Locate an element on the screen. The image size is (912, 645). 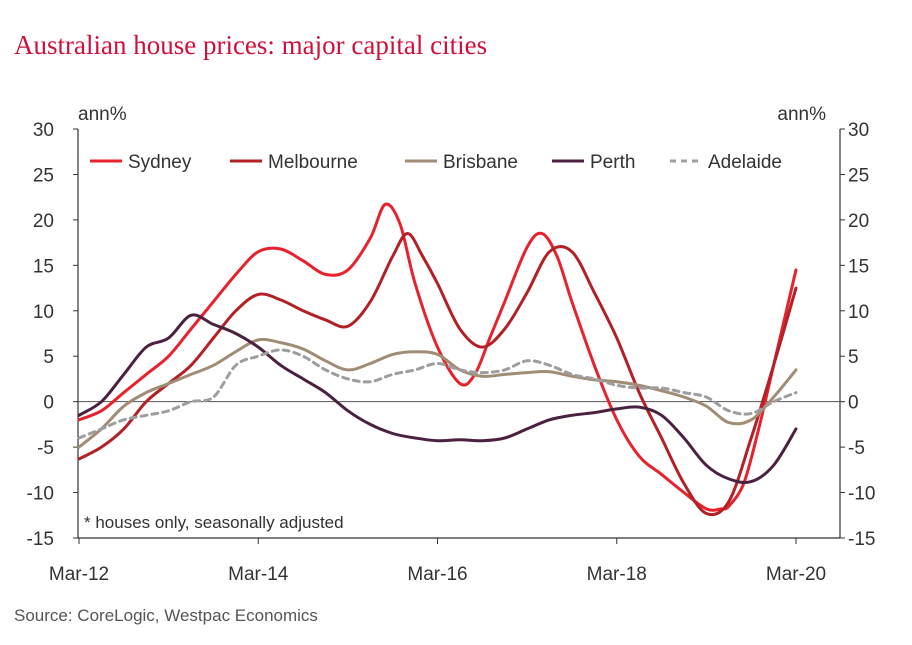
y-tick-label-left: -10 is located at coordinates (40, 494).